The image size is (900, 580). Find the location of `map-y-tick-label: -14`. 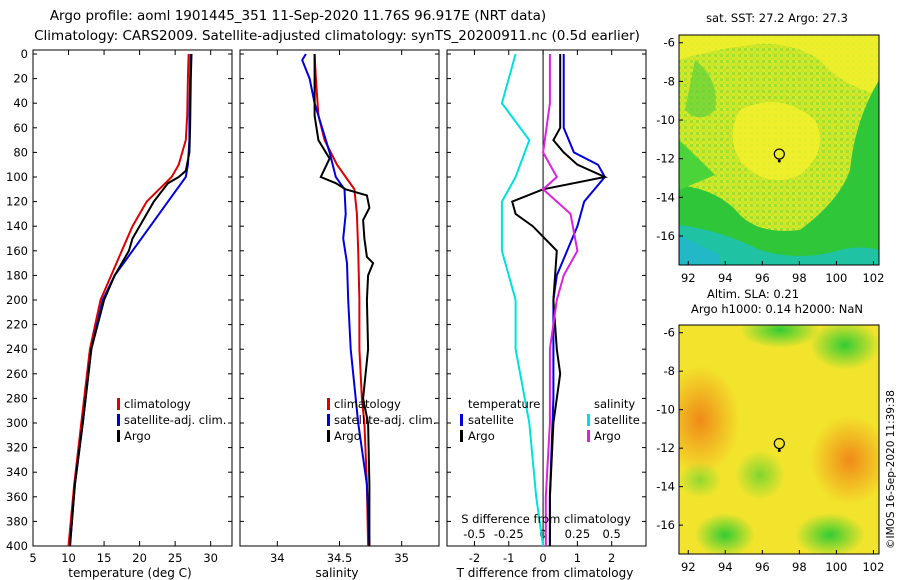

map-y-tick-label: -14 is located at coordinates (665, 197).